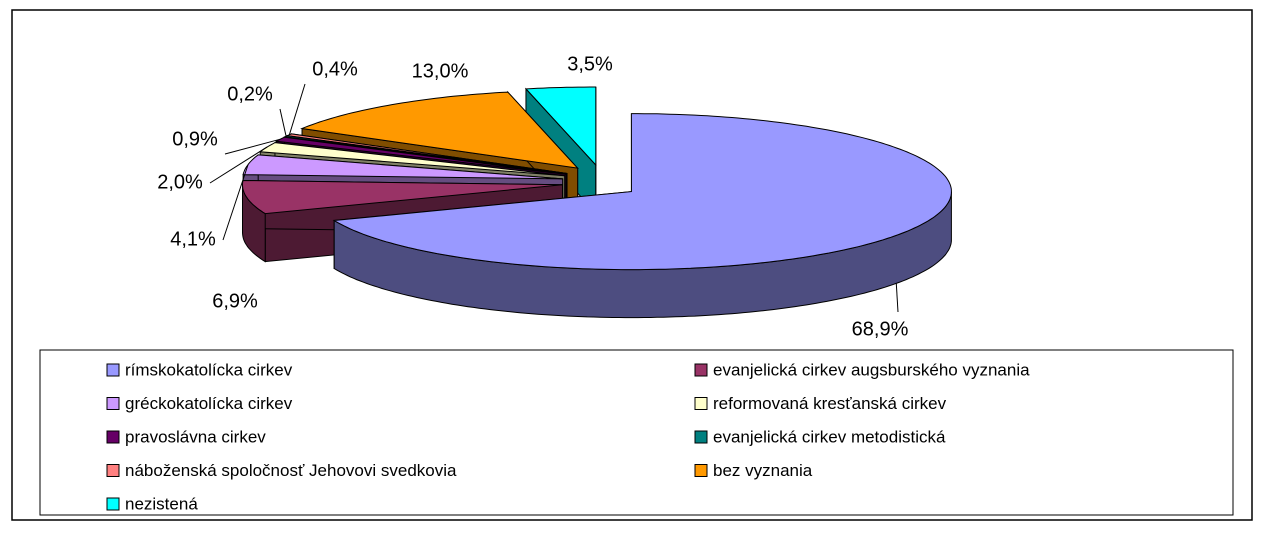 Image resolution: width=1261 pixels, height=533 pixels. Describe the element at coordinates (763, 470) in the screenshot. I see `legend-label: bez vyznania` at that location.